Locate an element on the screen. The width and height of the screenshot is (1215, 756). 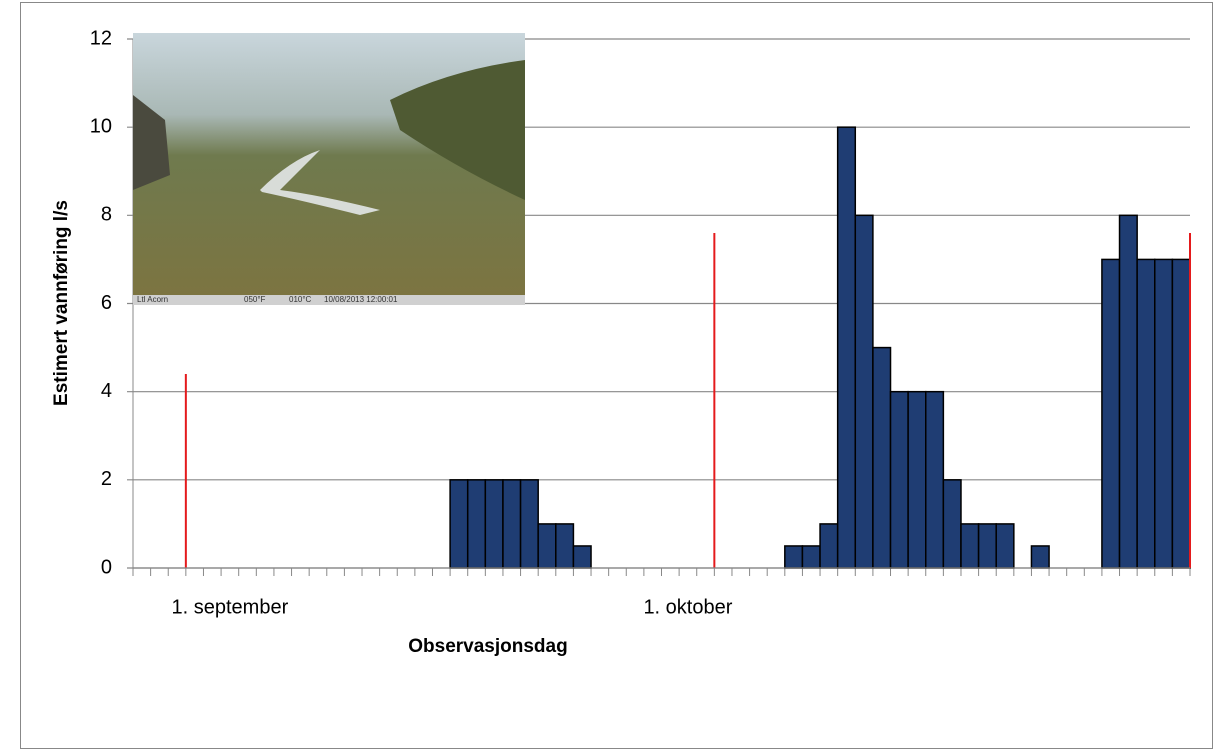
x-axis-label: Observasjonsdag is located at coordinates (487, 646).